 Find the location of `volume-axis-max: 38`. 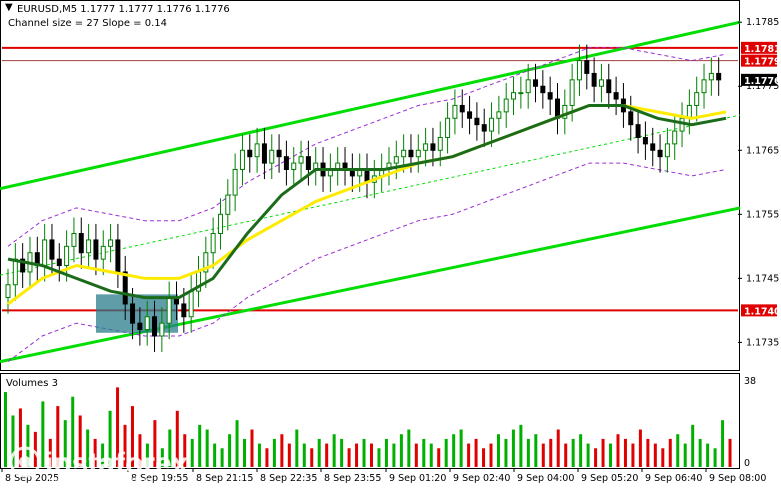

volume-axis-max: 38 is located at coordinates (750, 381).